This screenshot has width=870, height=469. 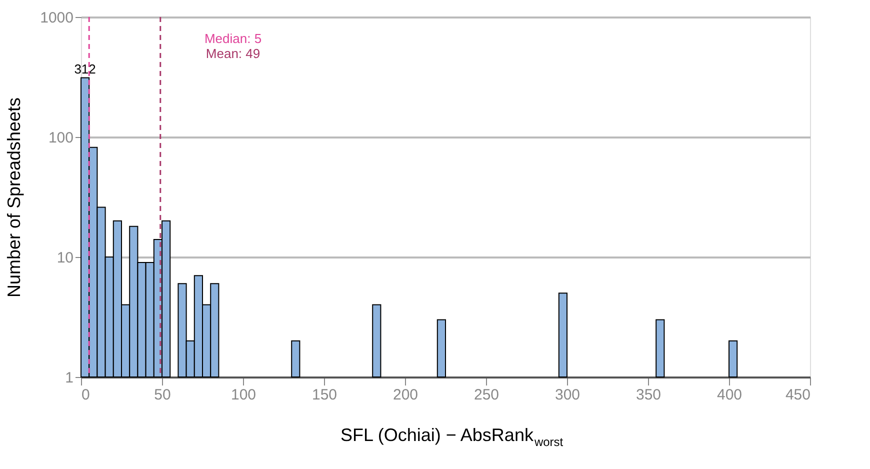 What do you see at coordinates (729, 395) in the screenshot?
I see `x-tick-label: 400` at bounding box center [729, 395].